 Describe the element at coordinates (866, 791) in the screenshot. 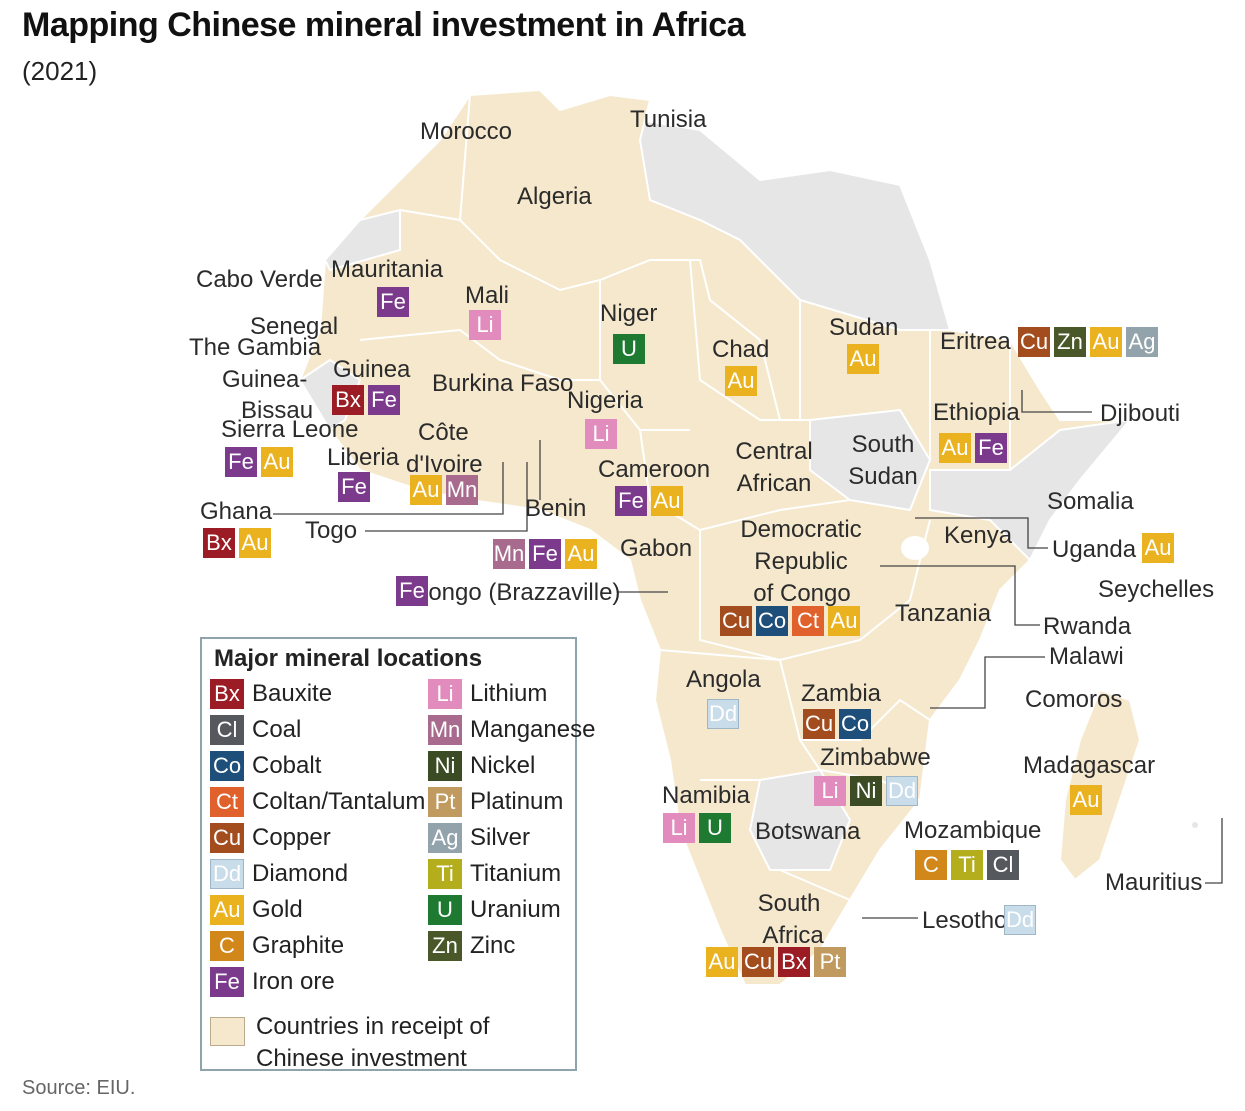

I see `mineral-badge-nickel: Ni` at that location.